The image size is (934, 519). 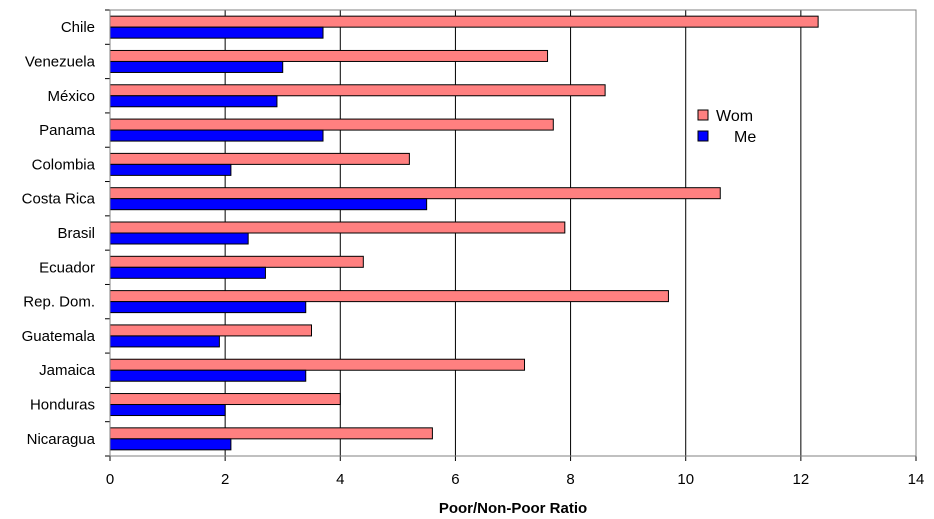 What do you see at coordinates (513, 508) in the screenshot?
I see `x-axis-title: Poor/Non-Poor Ratio` at bounding box center [513, 508].